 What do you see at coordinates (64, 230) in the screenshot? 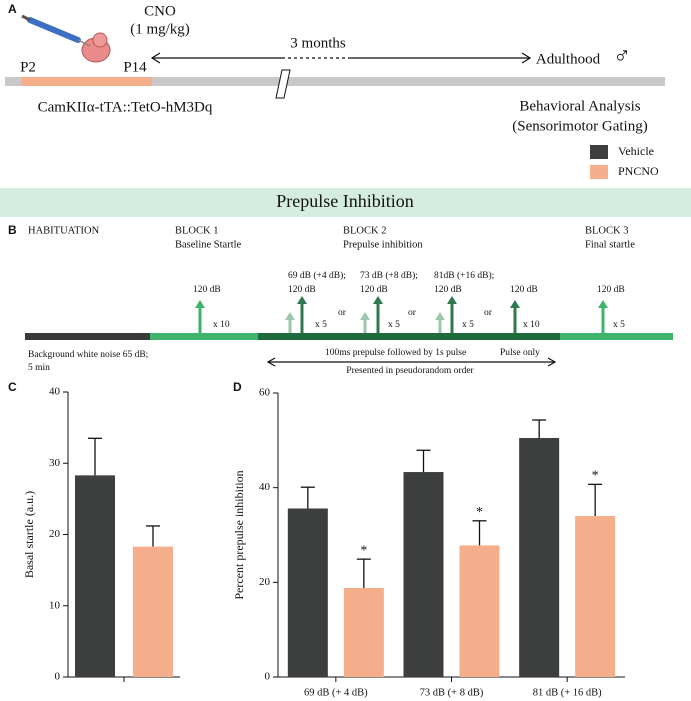
I see `phase-title: HABITUATION` at bounding box center [64, 230].